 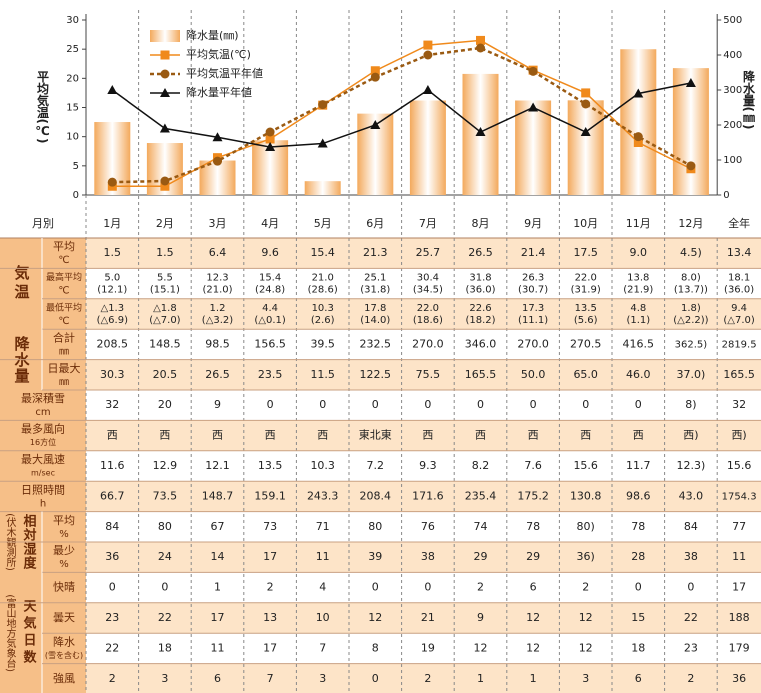 I want to click on row-label: 日照時間, so click(x=43, y=489).